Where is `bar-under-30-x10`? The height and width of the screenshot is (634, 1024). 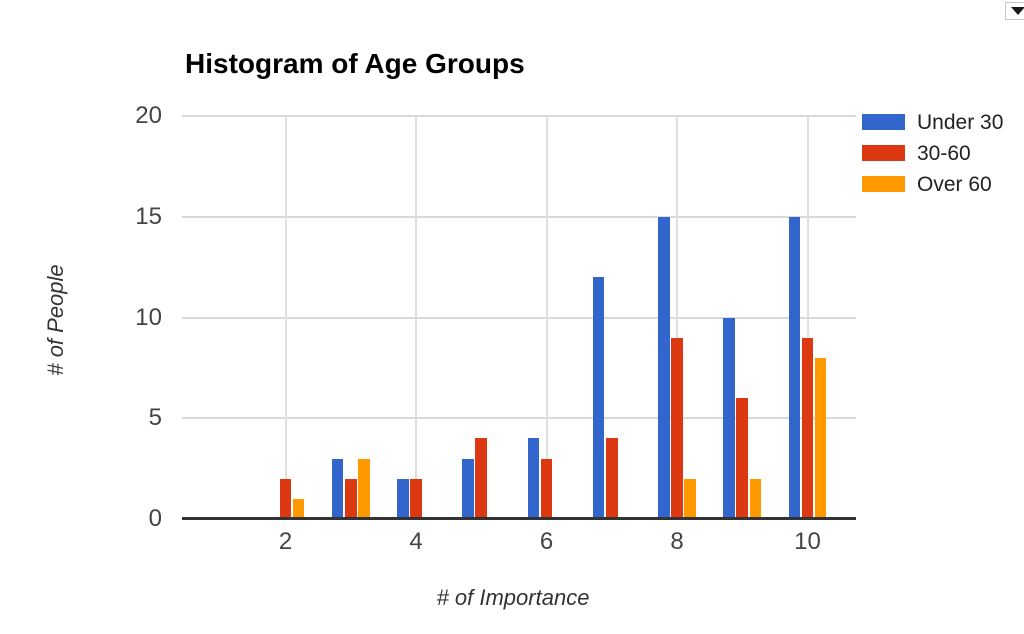
bar-under-30-x10 is located at coordinates (794, 367).